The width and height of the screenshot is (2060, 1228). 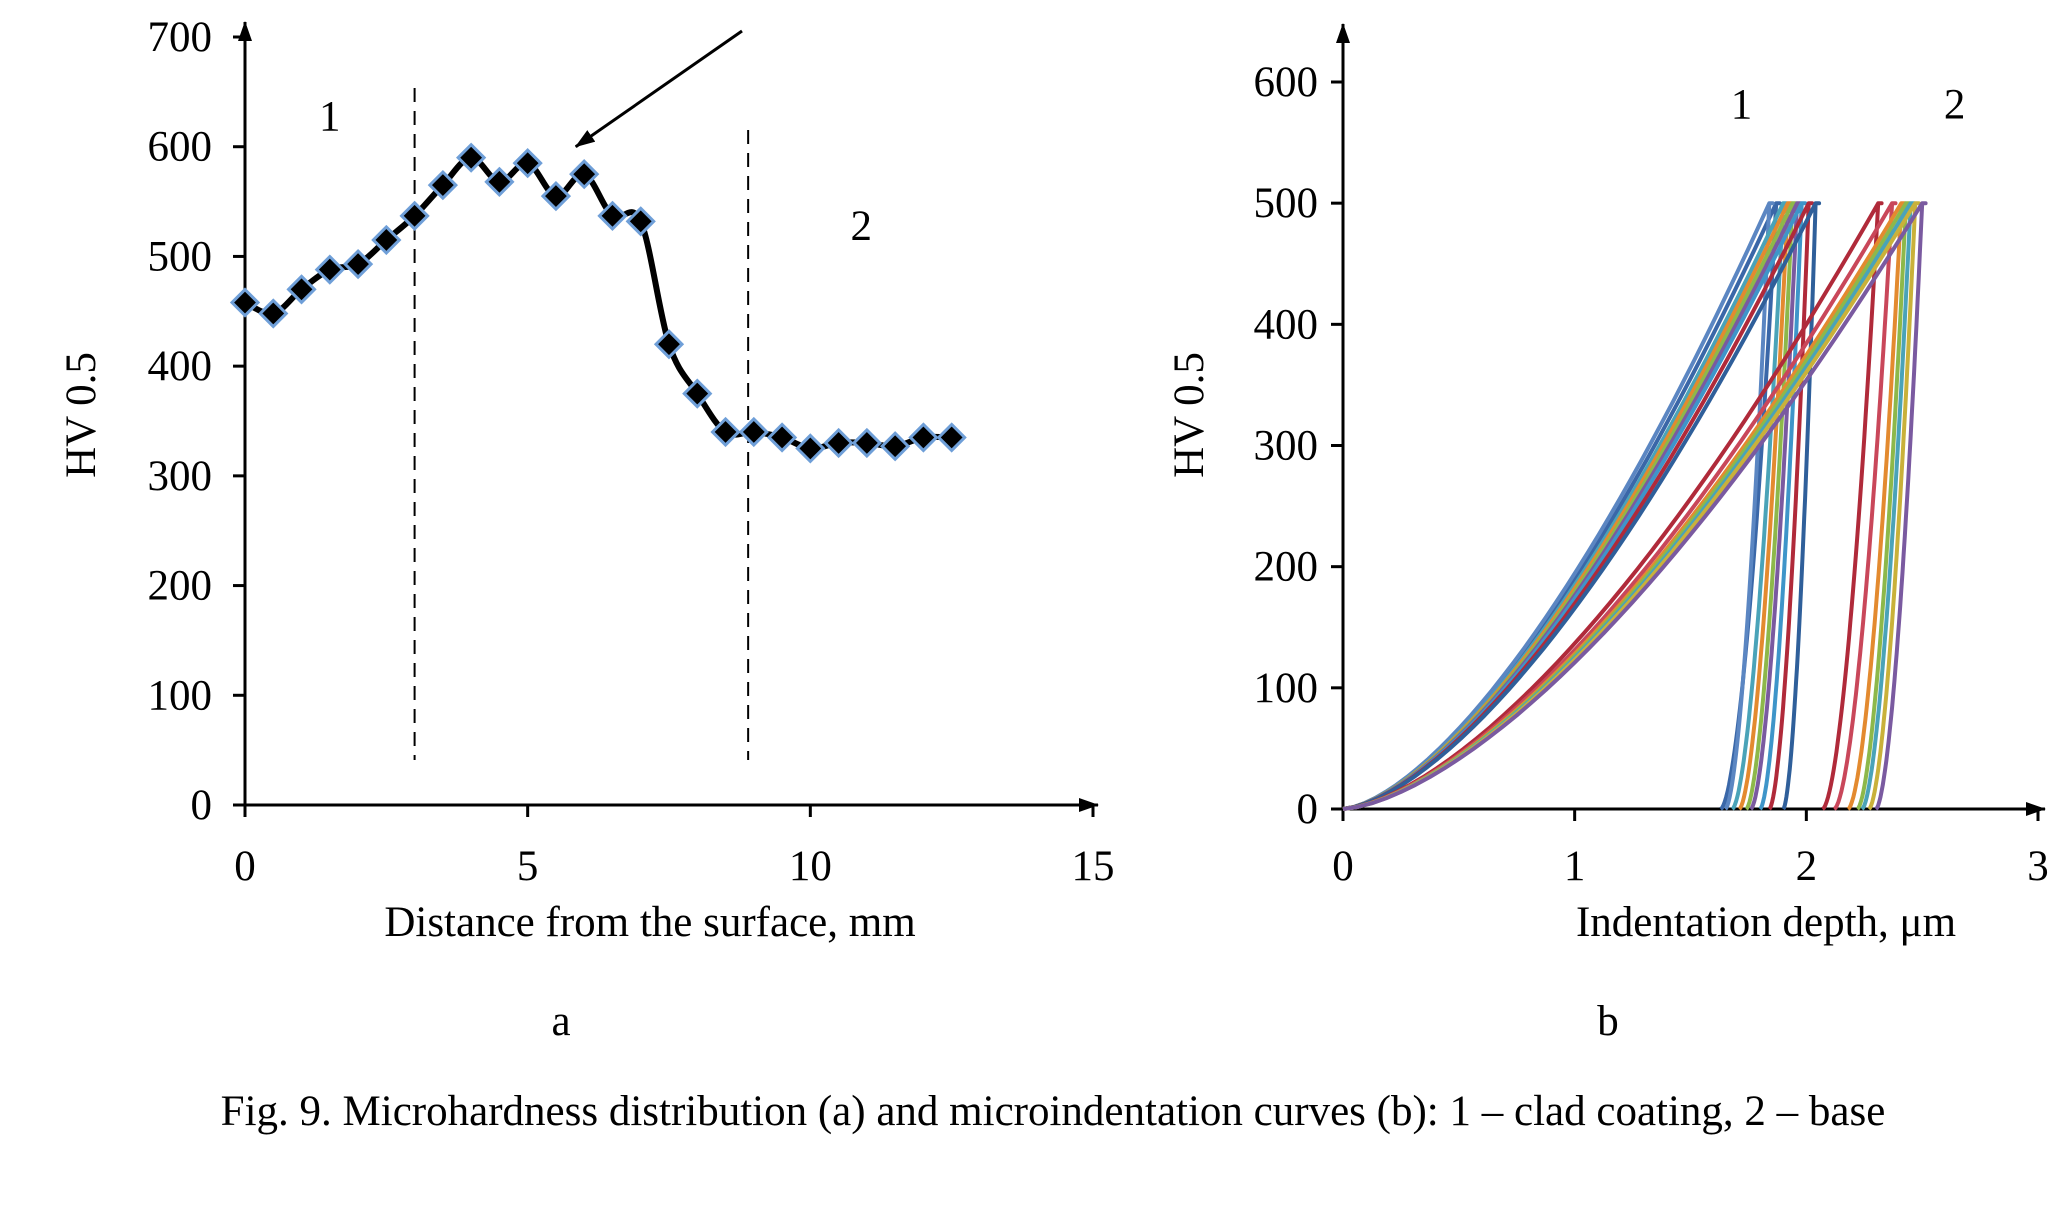 What do you see at coordinates (180, 256) in the screenshot?
I see `panel-a-y-tick-label: 500` at bounding box center [180, 256].